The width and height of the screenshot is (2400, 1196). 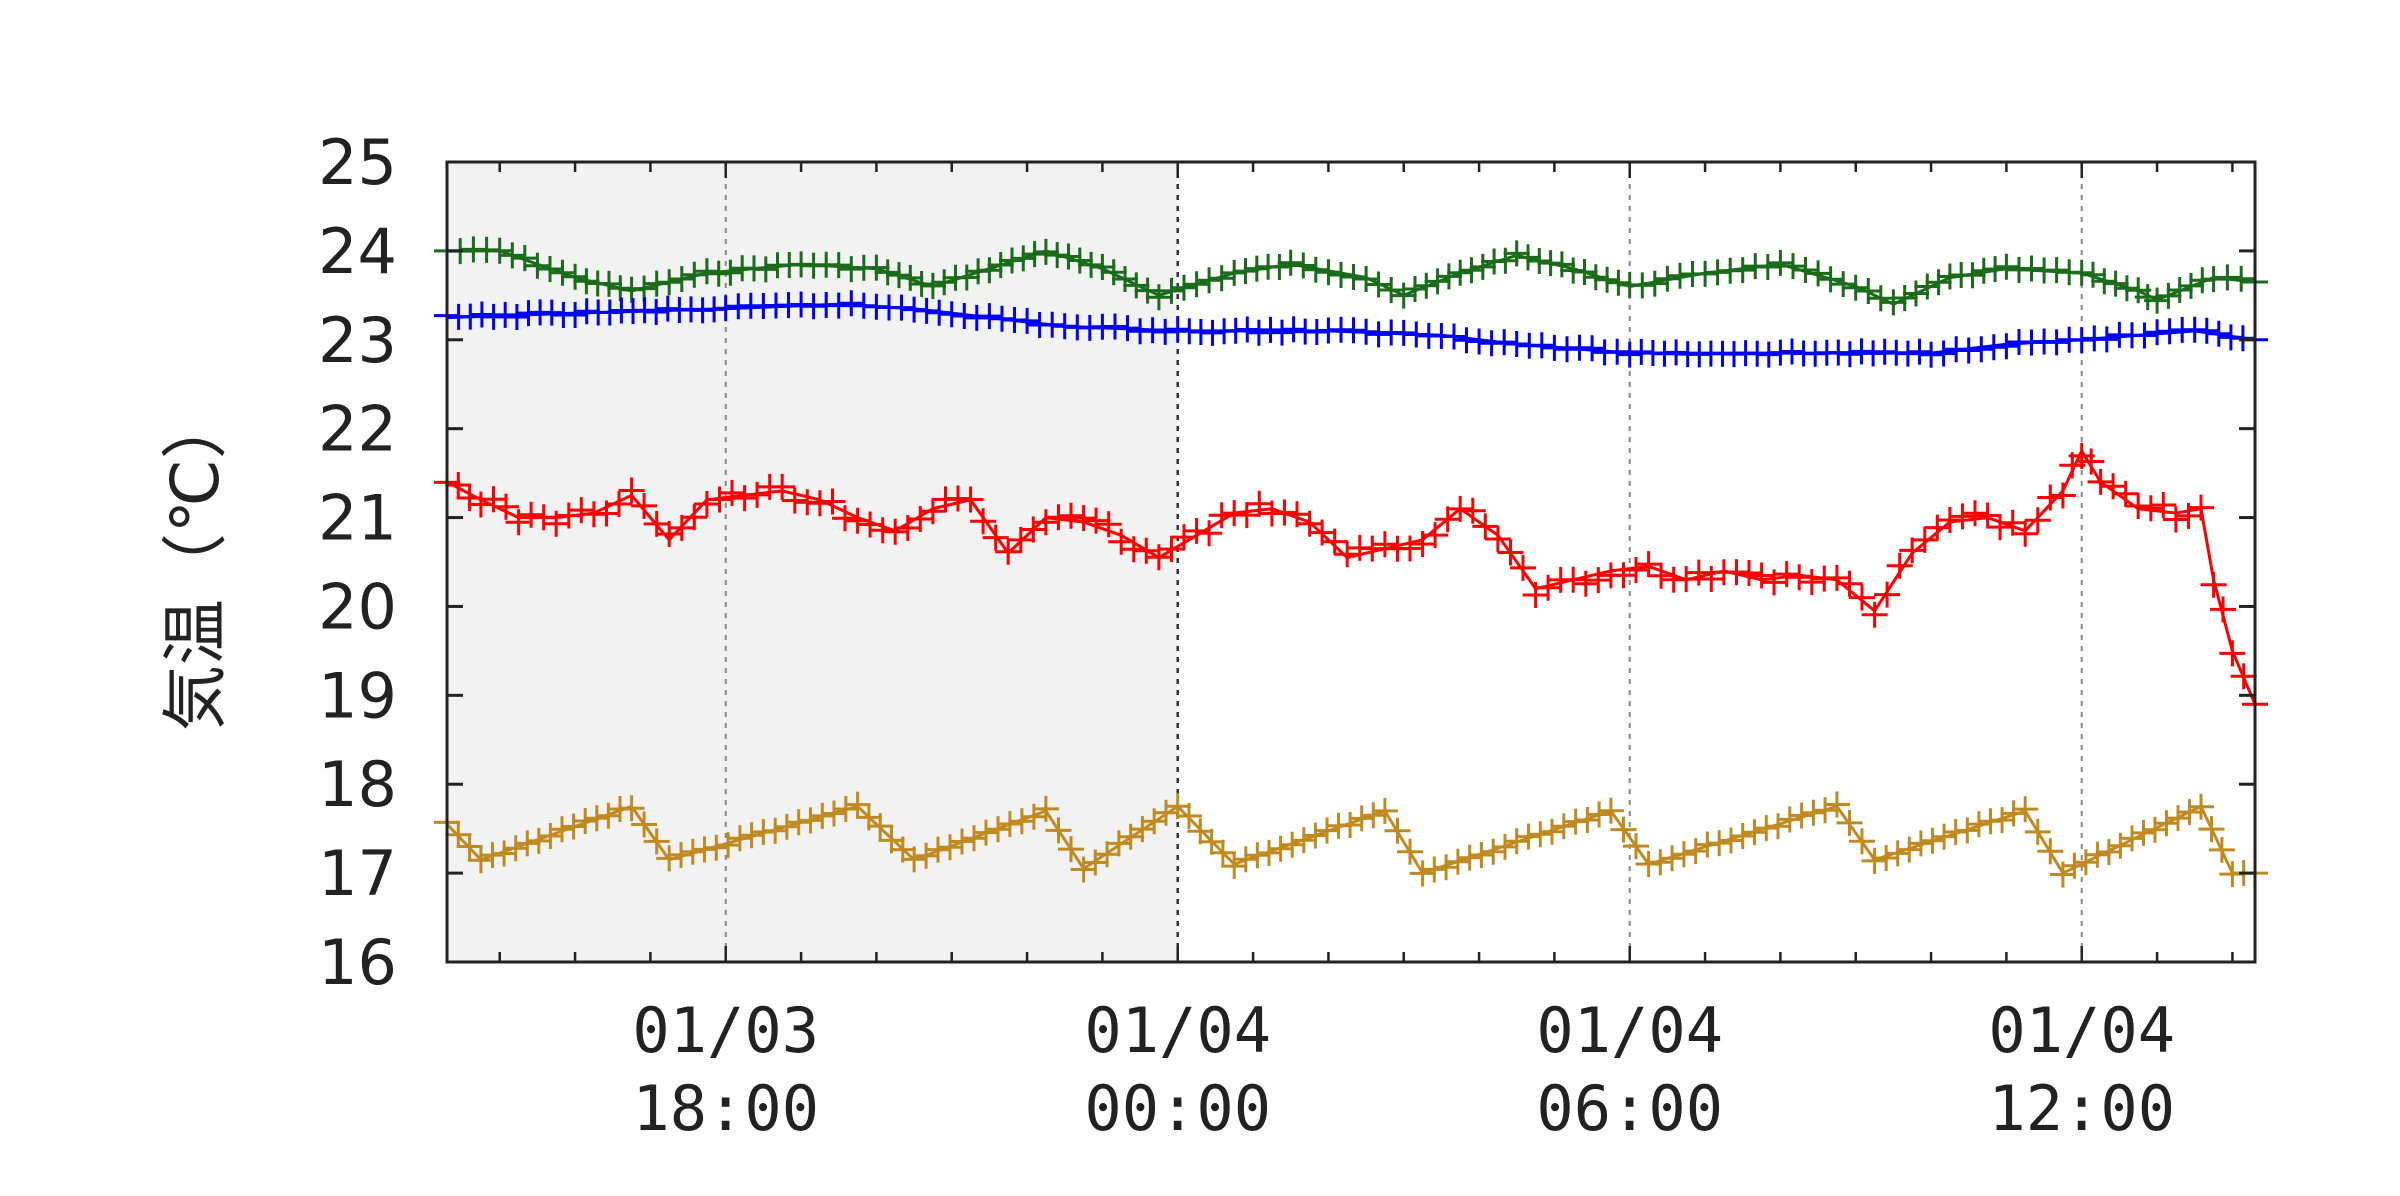 I want to click on x-tick-label-time: 06:00, so click(x=1629, y=1108).